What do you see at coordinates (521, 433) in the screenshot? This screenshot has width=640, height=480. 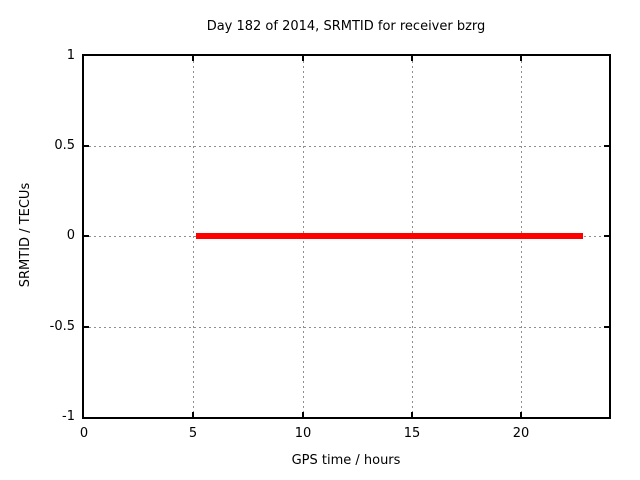 I see `x-tick-label-20: 20` at bounding box center [521, 433].